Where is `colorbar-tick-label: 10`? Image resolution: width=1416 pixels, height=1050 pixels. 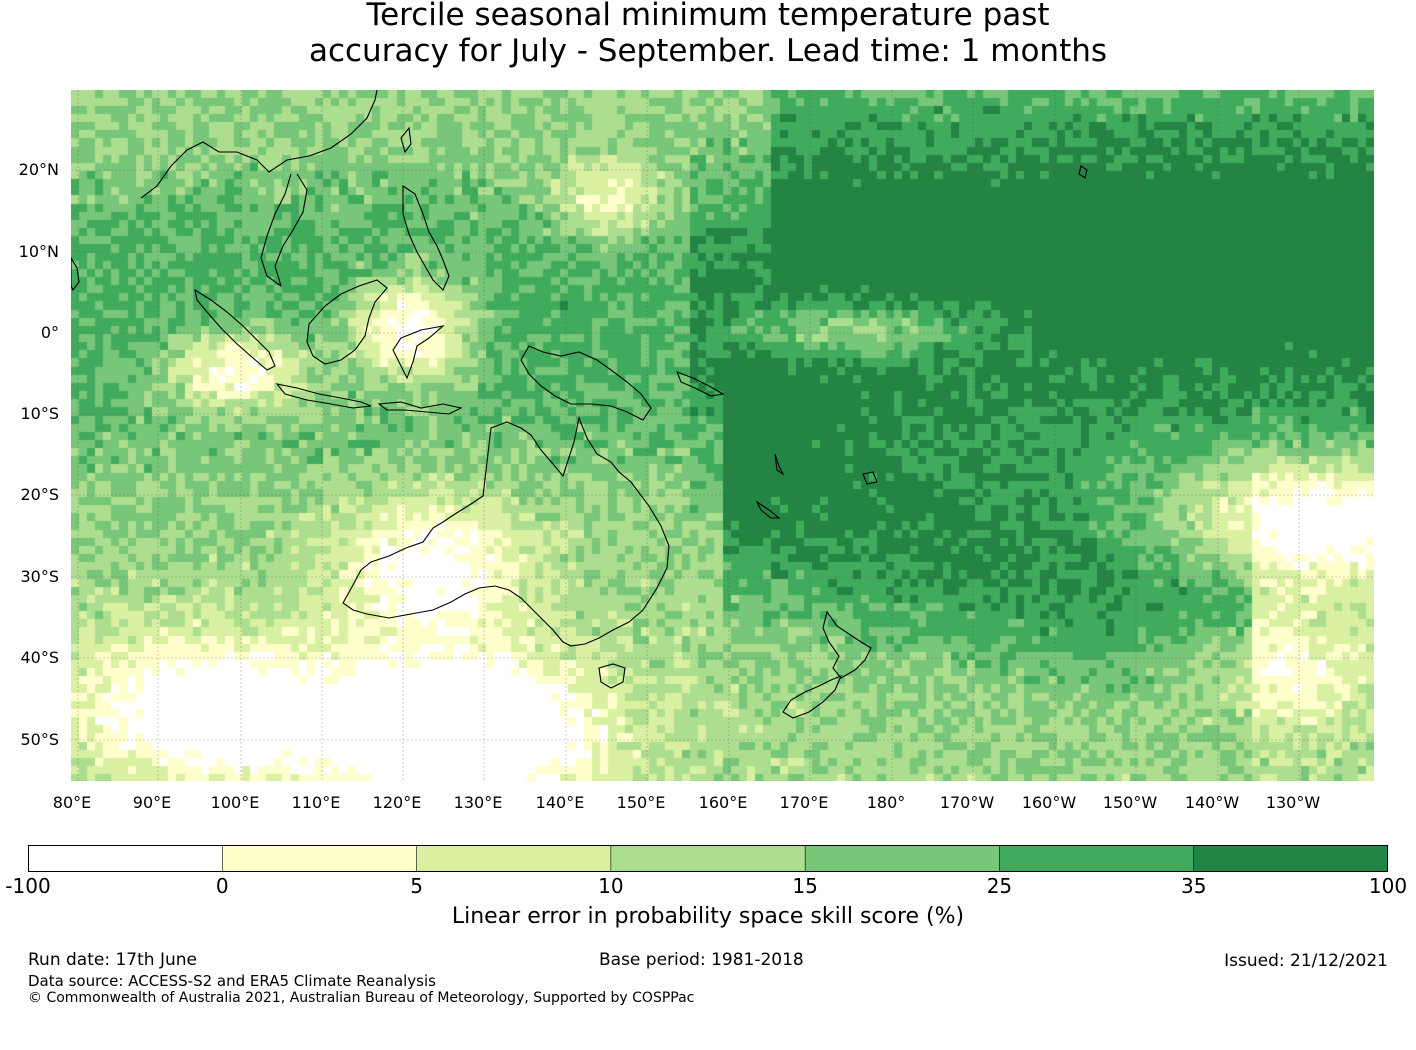
colorbar-tick-label: 10 is located at coordinates (611, 886).